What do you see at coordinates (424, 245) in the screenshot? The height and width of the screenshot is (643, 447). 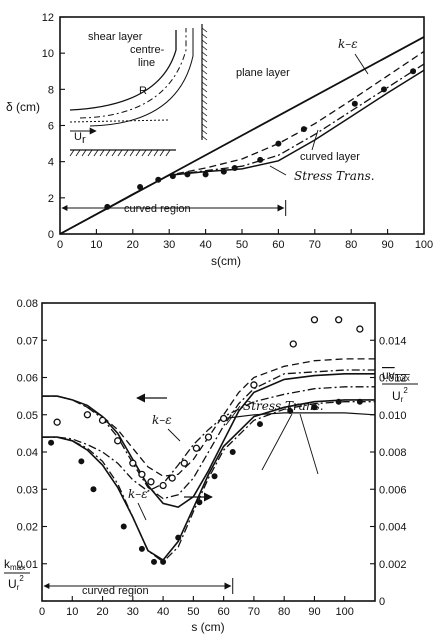 I see `top-xtick-label: 100` at bounding box center [424, 245].